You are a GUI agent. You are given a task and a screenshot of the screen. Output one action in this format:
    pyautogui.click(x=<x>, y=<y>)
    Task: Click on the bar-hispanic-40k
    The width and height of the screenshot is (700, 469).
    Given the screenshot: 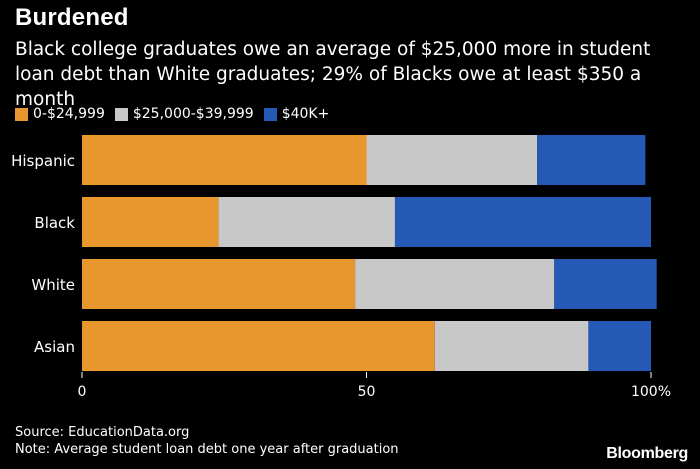 What is the action you would take?
    pyautogui.click(x=591, y=160)
    